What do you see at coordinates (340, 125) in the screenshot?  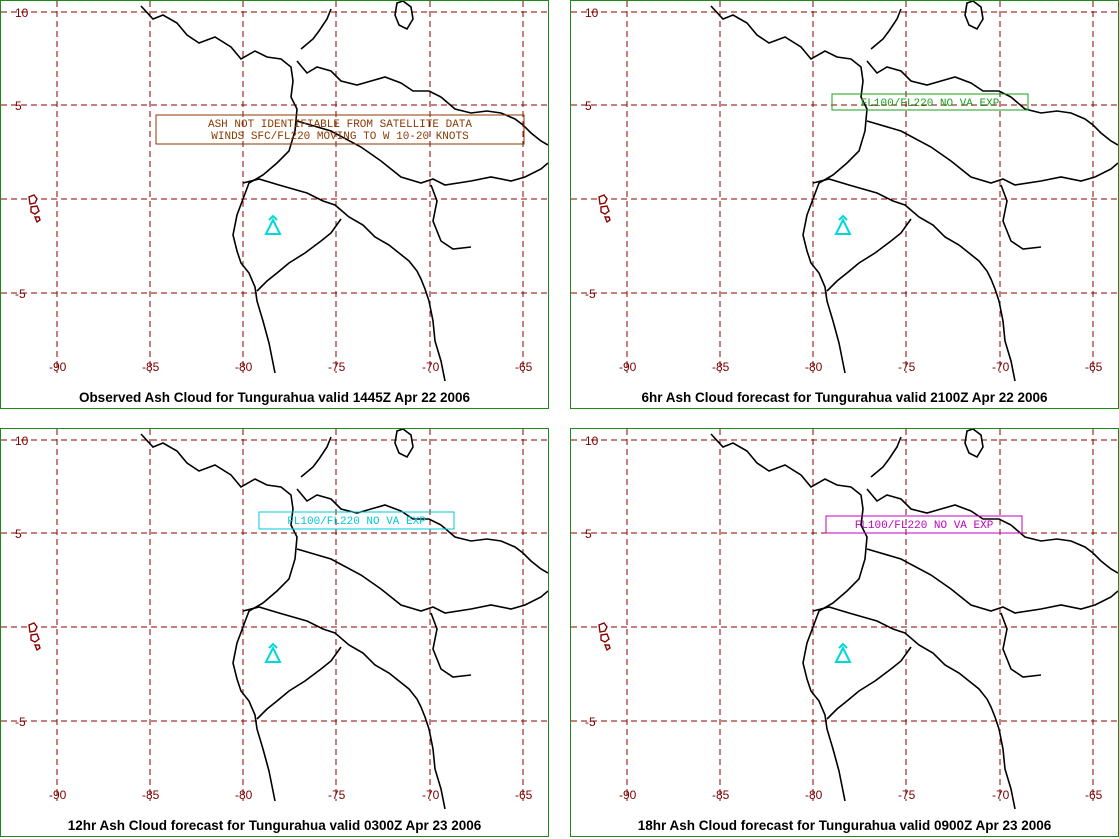 I see `advisory-text: ASH NOT IDENTIFIABLE FROM SATELLITE DATA` at bounding box center [340, 125].